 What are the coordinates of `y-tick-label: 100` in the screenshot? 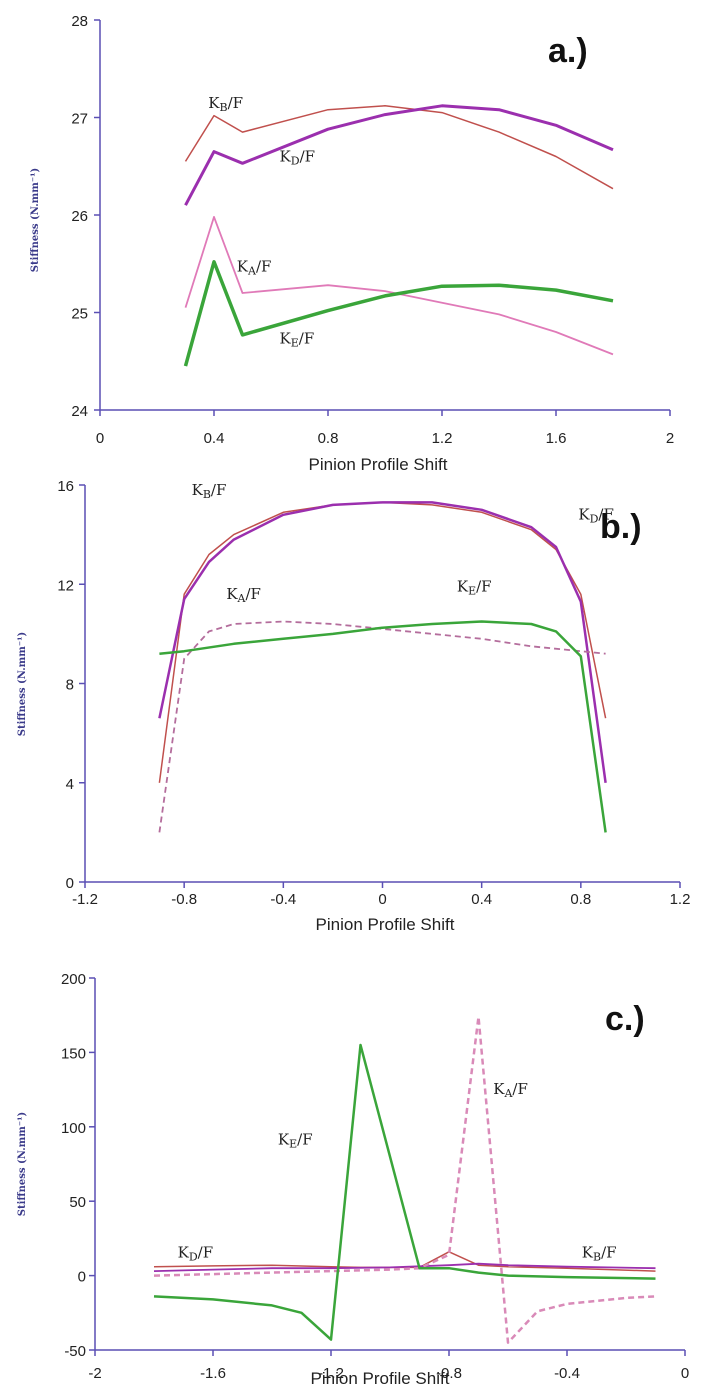 It's located at (73, 1128).